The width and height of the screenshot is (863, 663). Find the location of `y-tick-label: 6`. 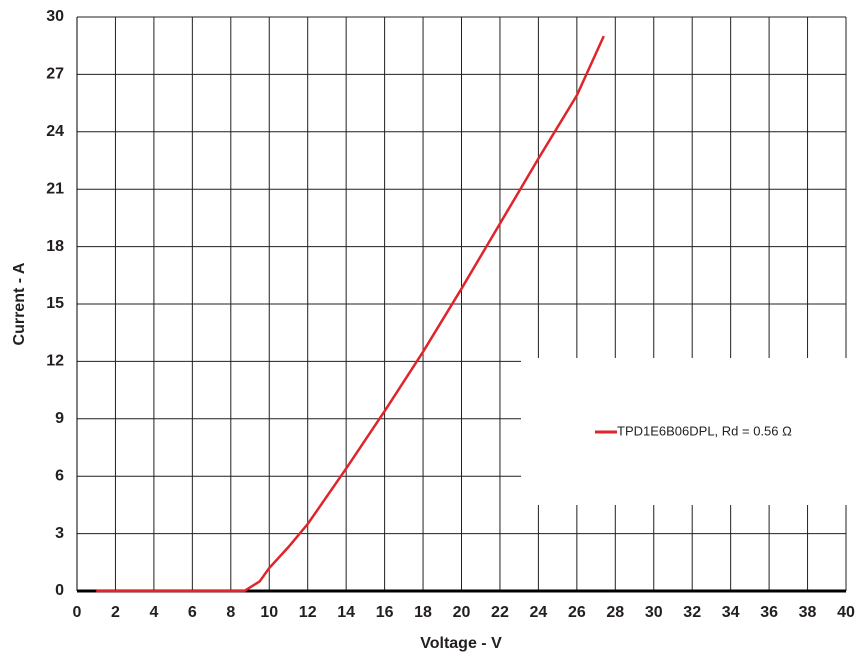

y-tick-label: 6 is located at coordinates (59, 475).